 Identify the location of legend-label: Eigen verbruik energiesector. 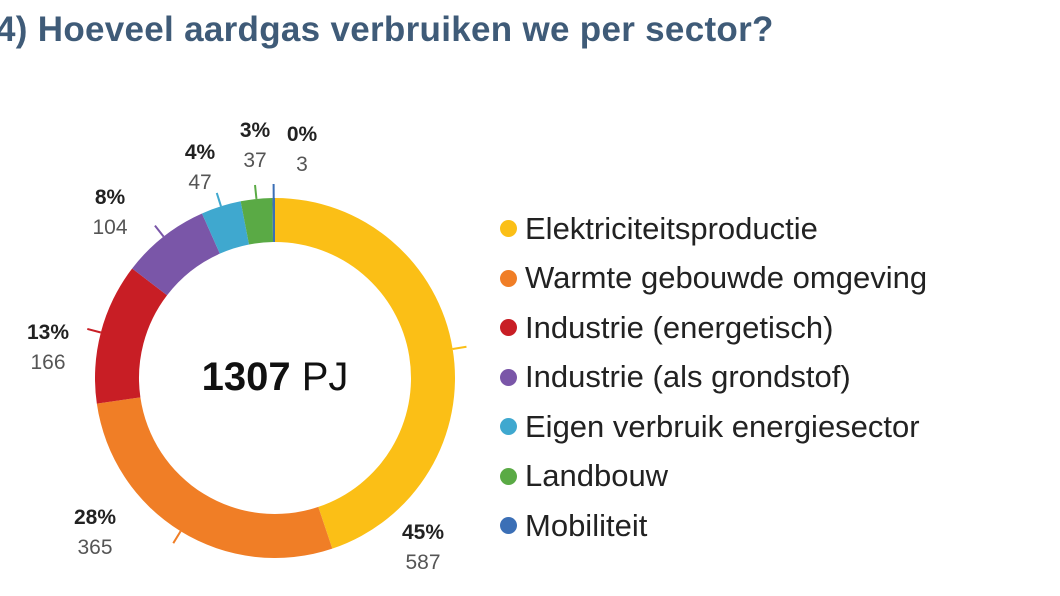
(722, 426).